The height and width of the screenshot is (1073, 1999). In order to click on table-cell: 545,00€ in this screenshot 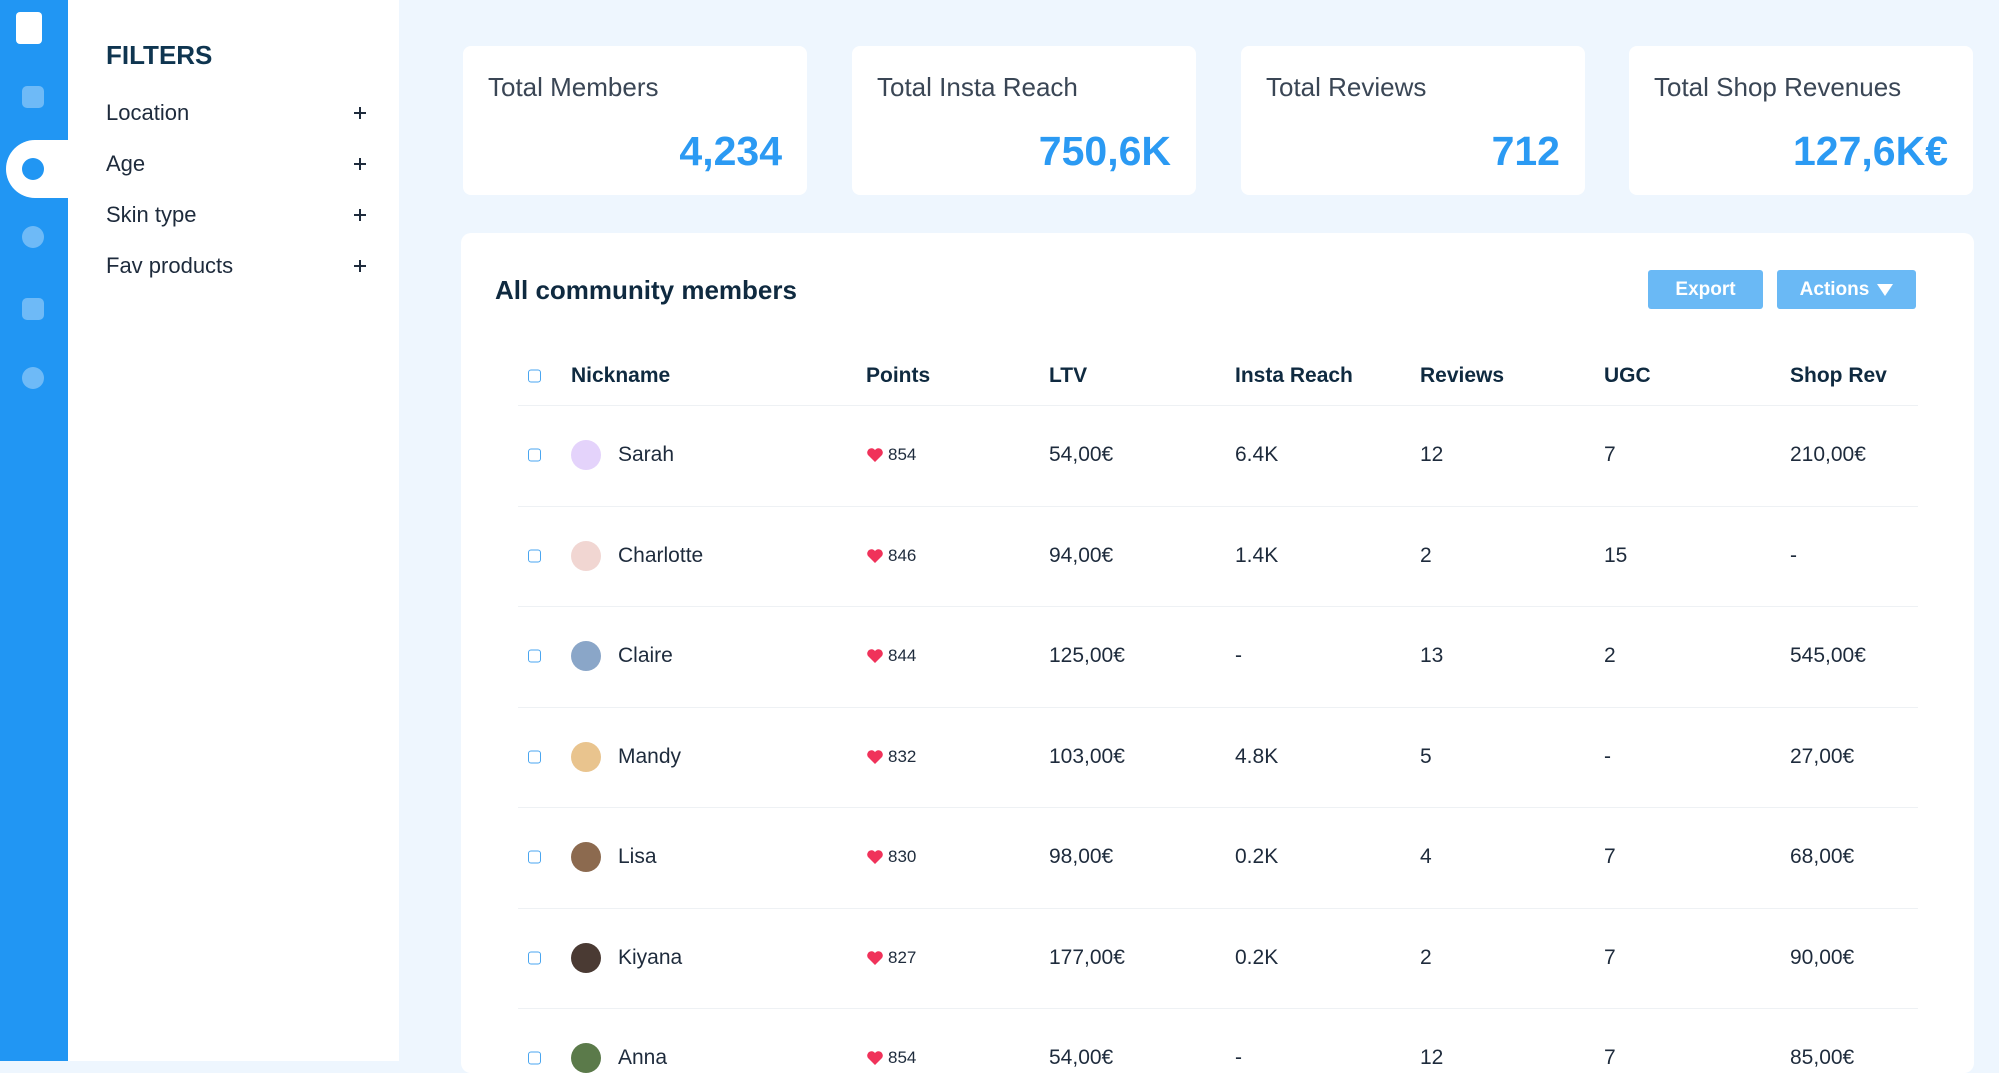, I will do `click(1828, 655)`.